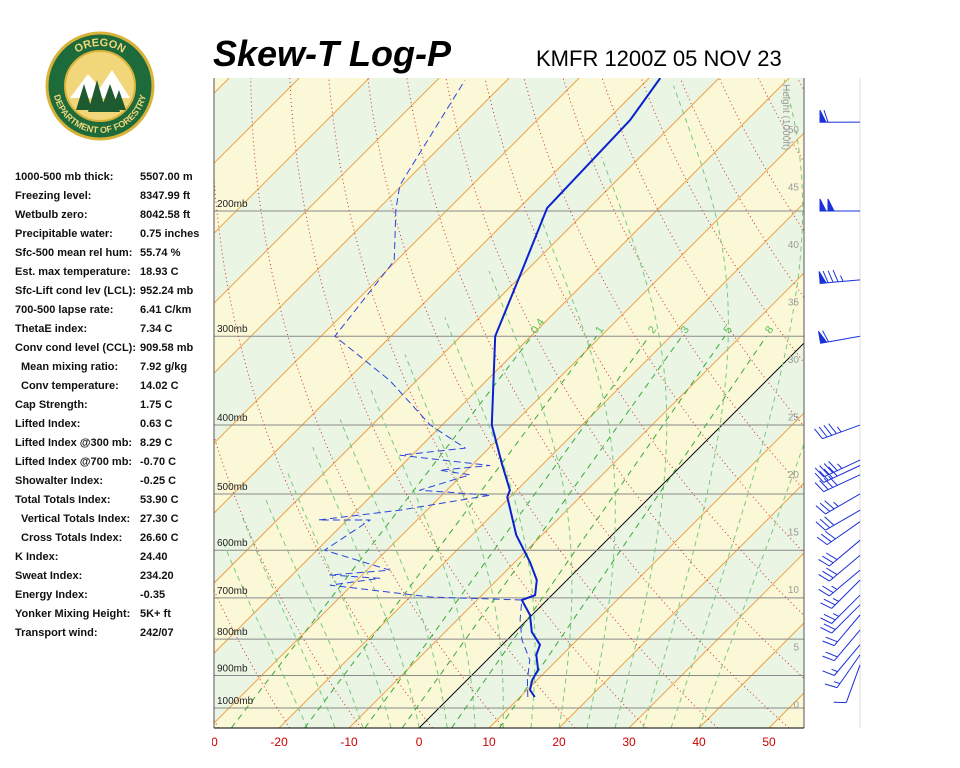  What do you see at coordinates (794, 590) in the screenshot?
I see `height-tick-label: 10` at bounding box center [794, 590].